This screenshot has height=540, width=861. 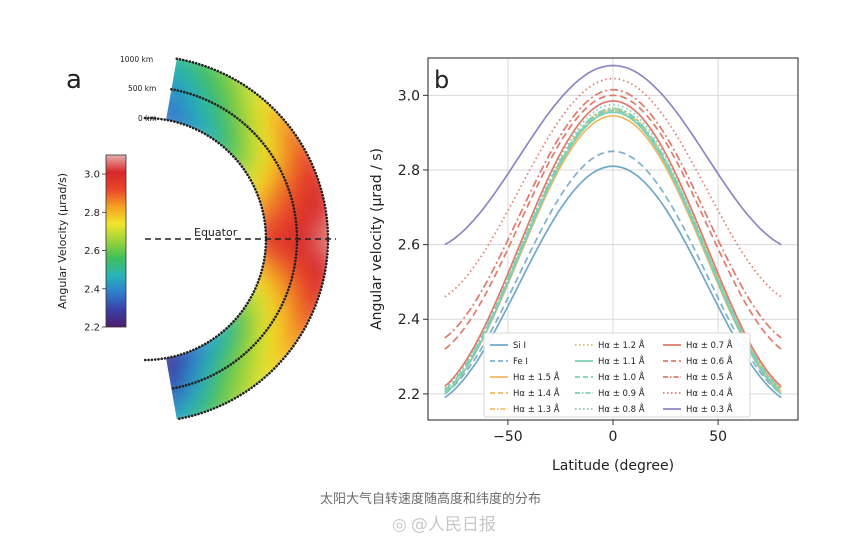 What do you see at coordinates (613, 155) in the screenshot?
I see `series-line` at bounding box center [613, 155].